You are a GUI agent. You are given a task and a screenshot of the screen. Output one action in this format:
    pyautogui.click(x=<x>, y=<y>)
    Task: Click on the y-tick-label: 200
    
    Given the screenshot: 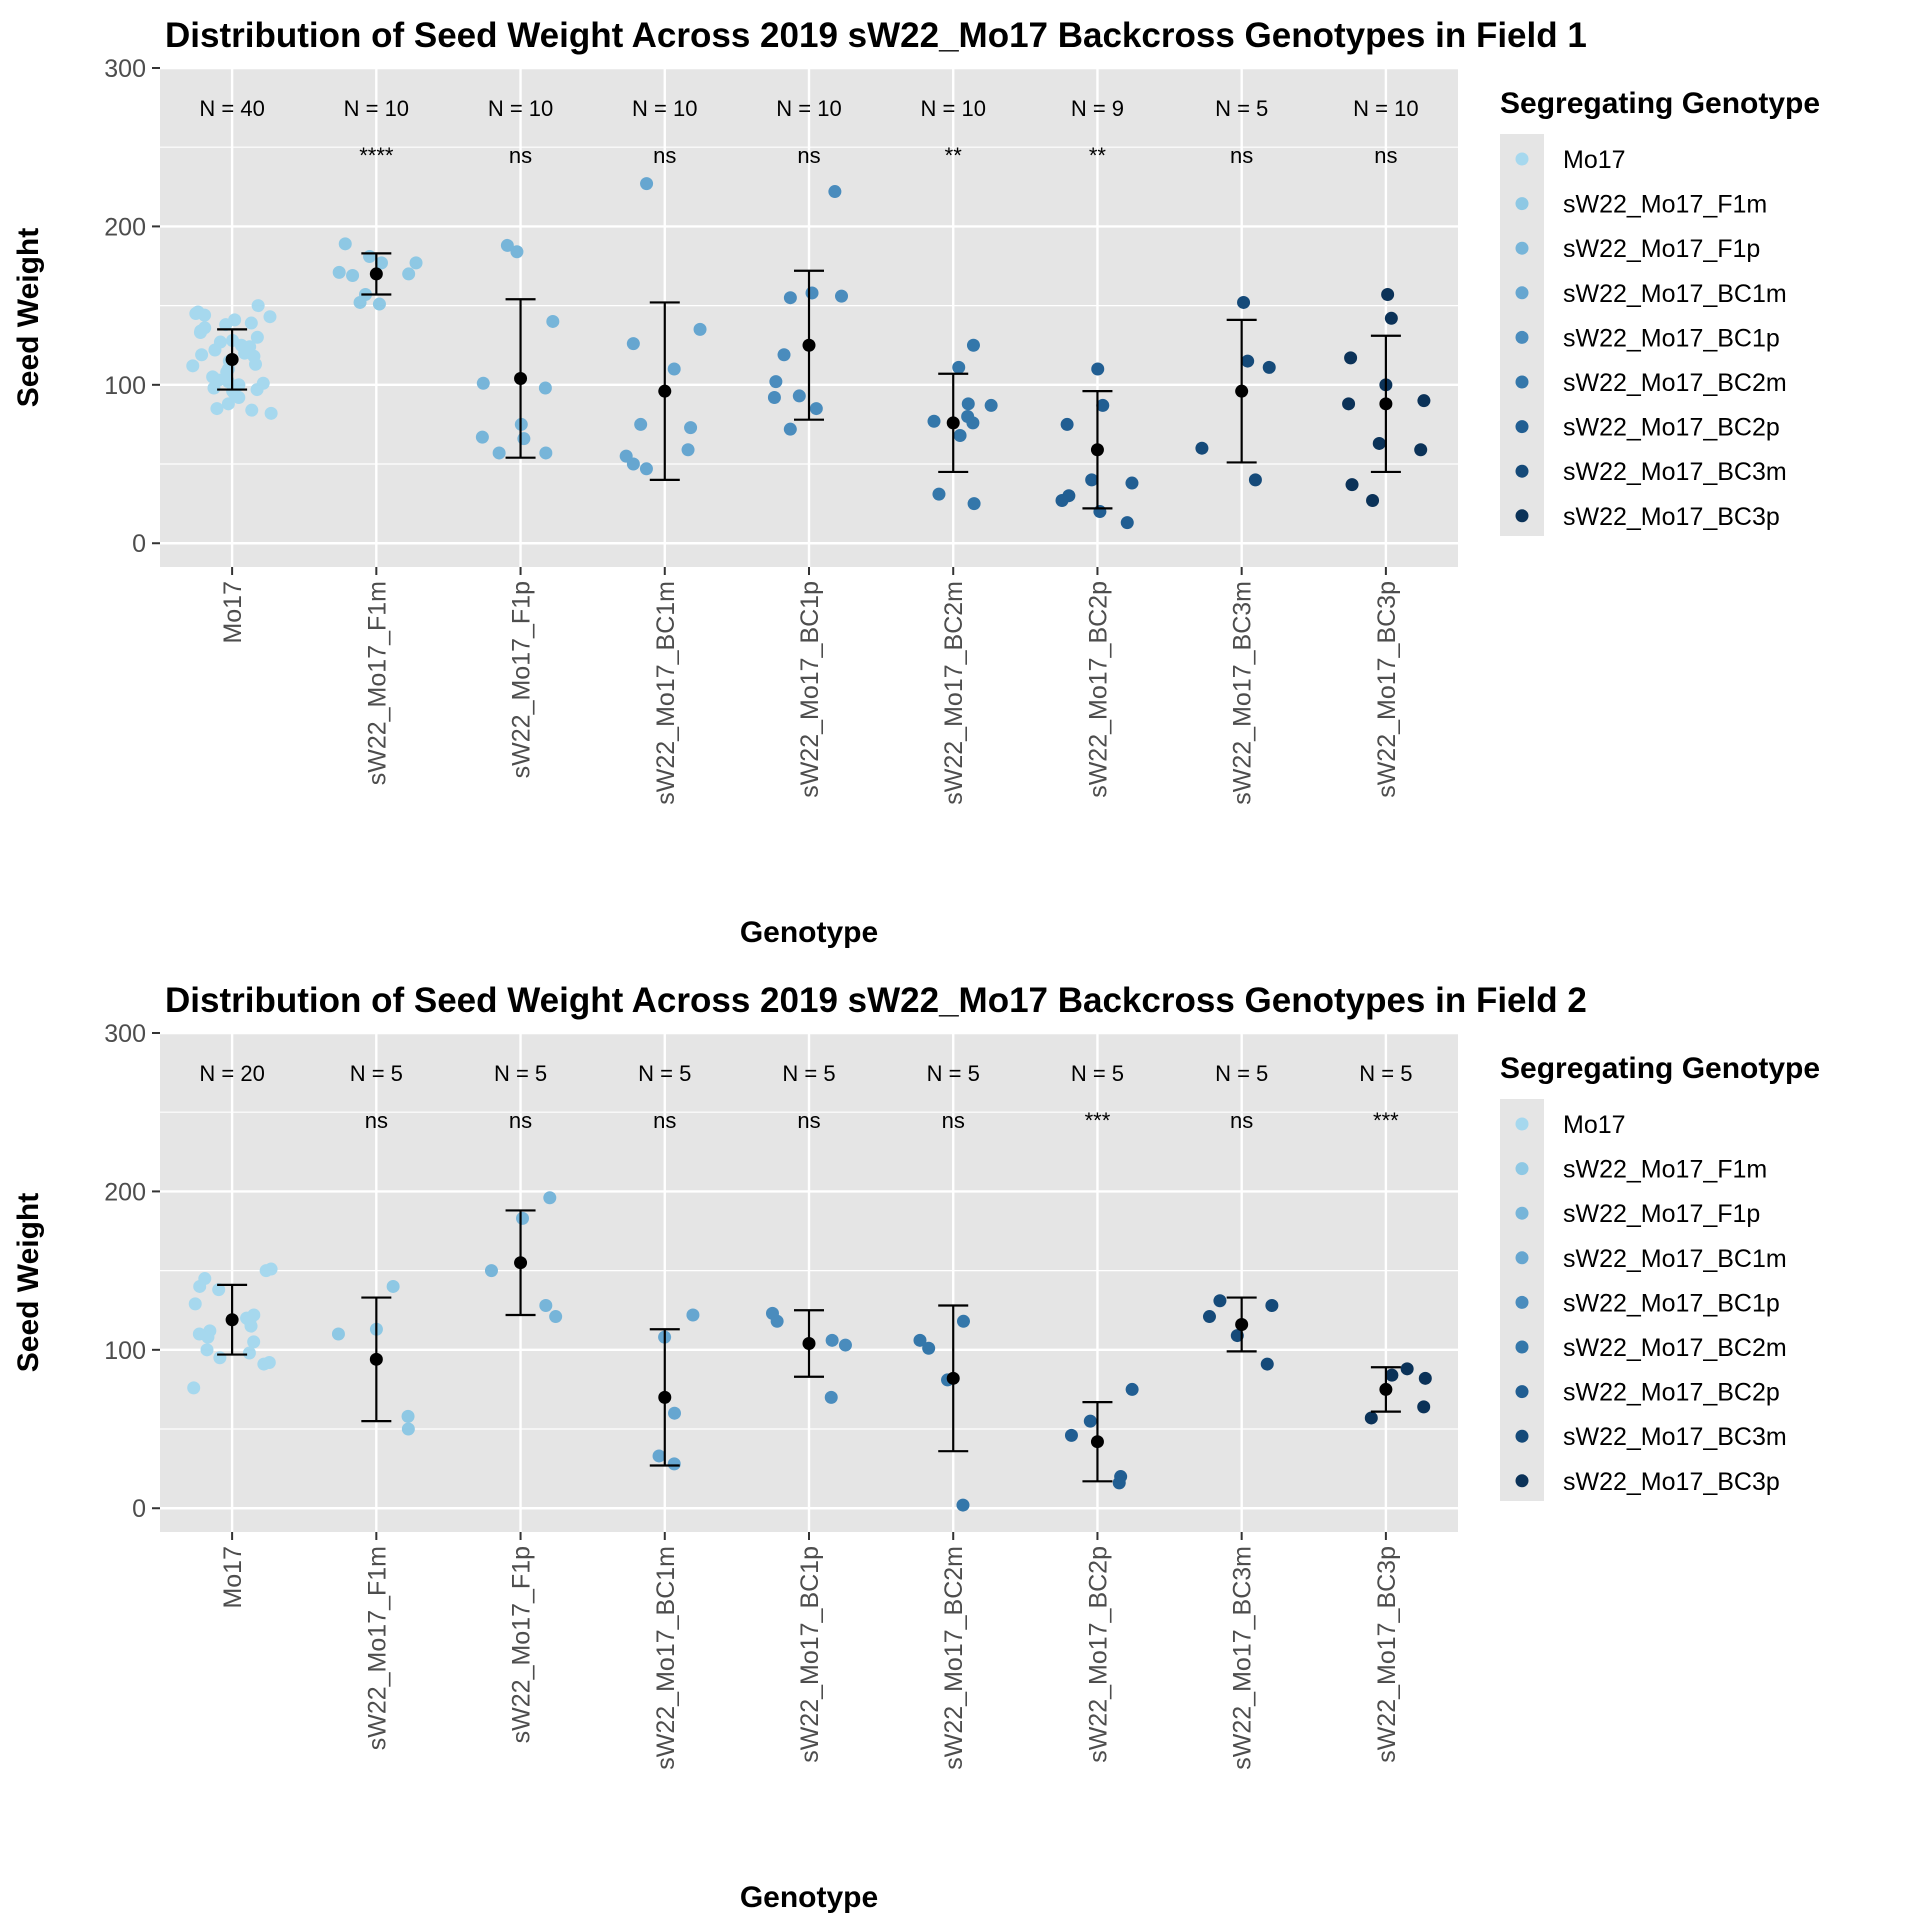 What is the action you would take?
    pyautogui.click(x=125, y=227)
    